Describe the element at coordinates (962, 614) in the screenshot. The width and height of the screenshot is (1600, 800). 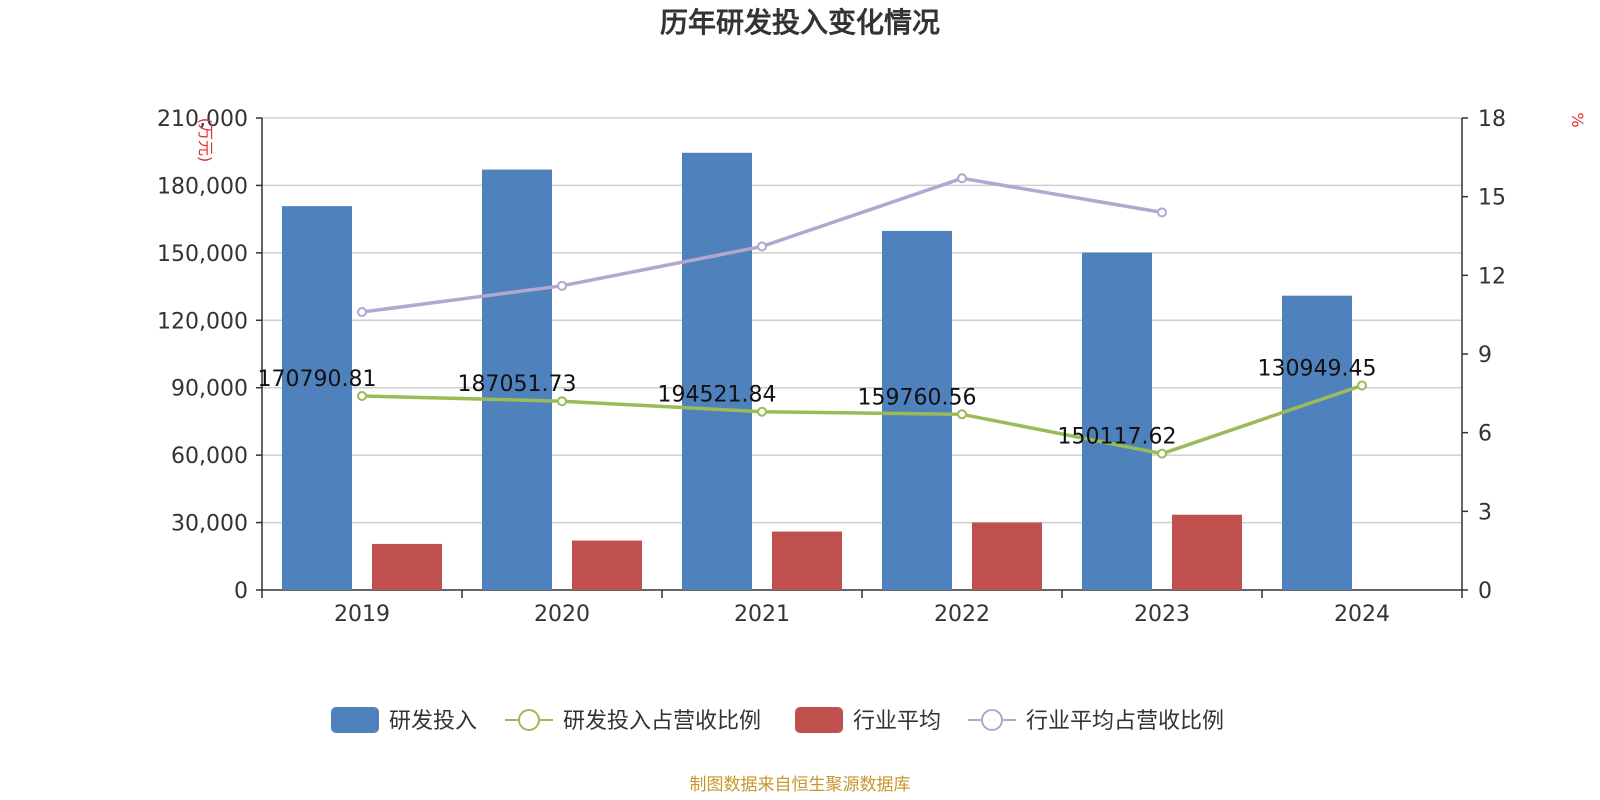
I see `x-tick-label: 2022` at that location.